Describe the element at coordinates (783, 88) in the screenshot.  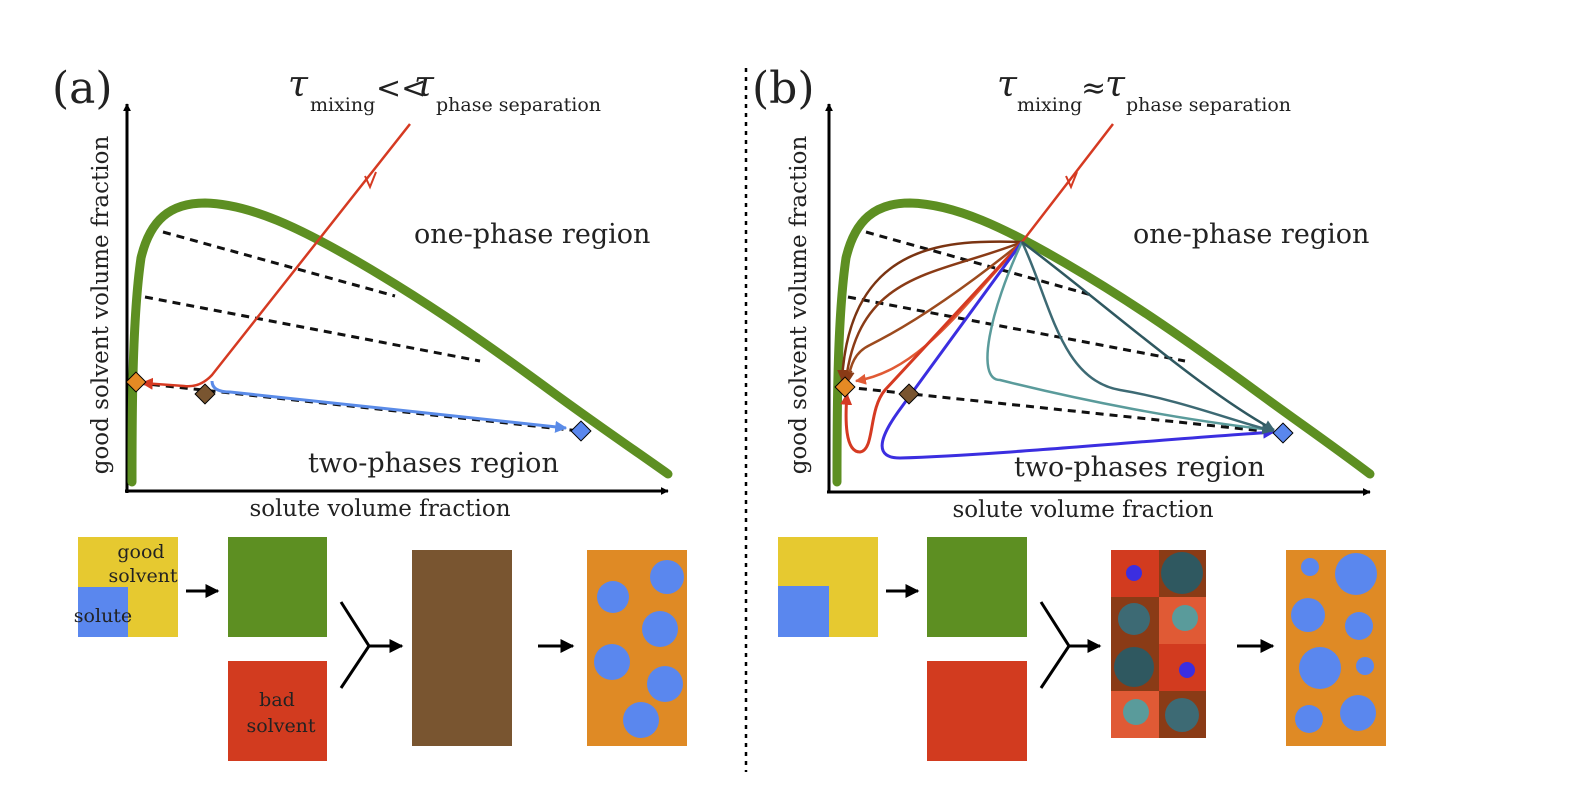
I see `panel-b-tag: (b)` at that location.